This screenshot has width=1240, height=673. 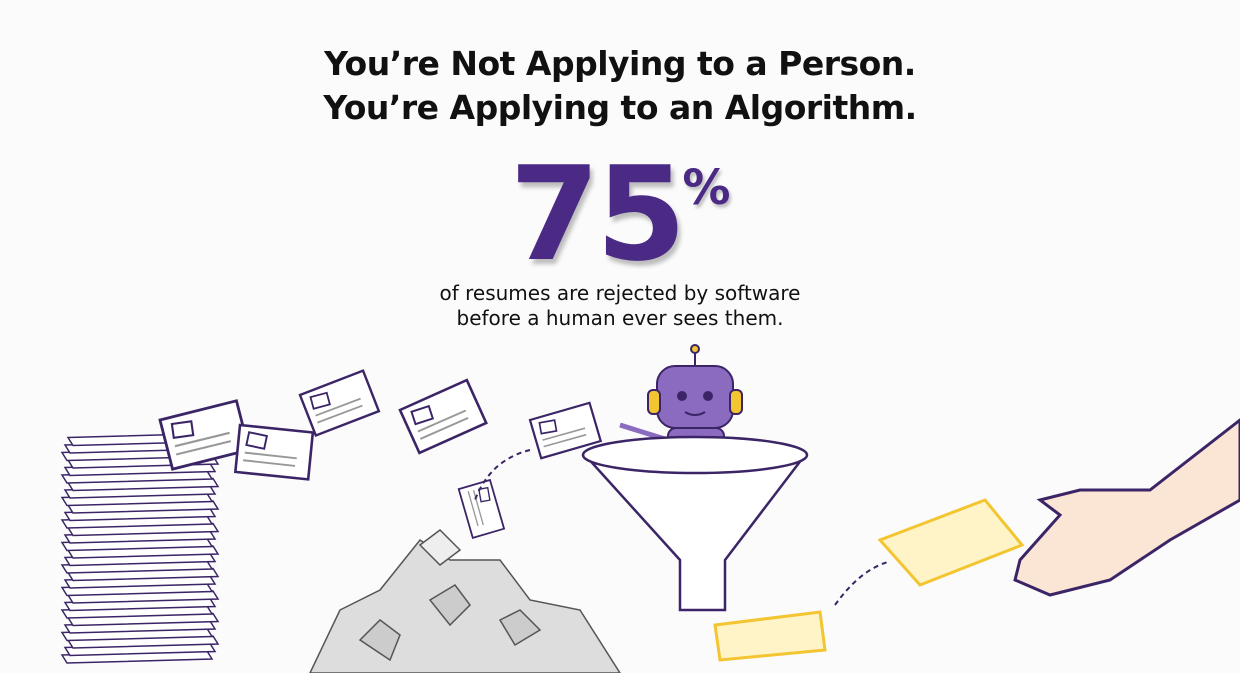 I want to click on resume-stack-icon, so click(x=140, y=548).